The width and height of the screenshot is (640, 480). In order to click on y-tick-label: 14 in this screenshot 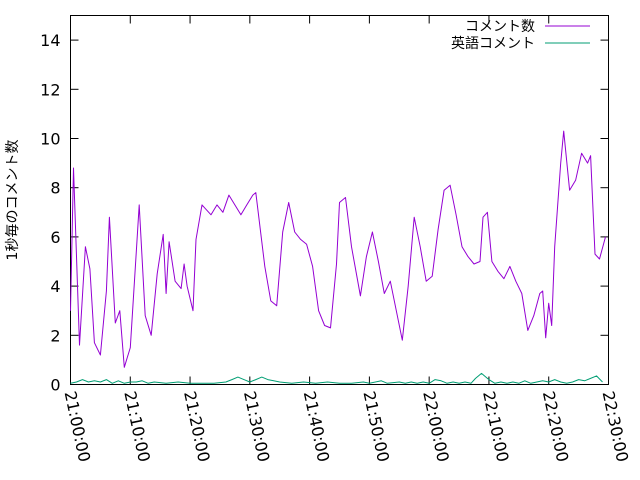, I will do `click(50, 40)`.